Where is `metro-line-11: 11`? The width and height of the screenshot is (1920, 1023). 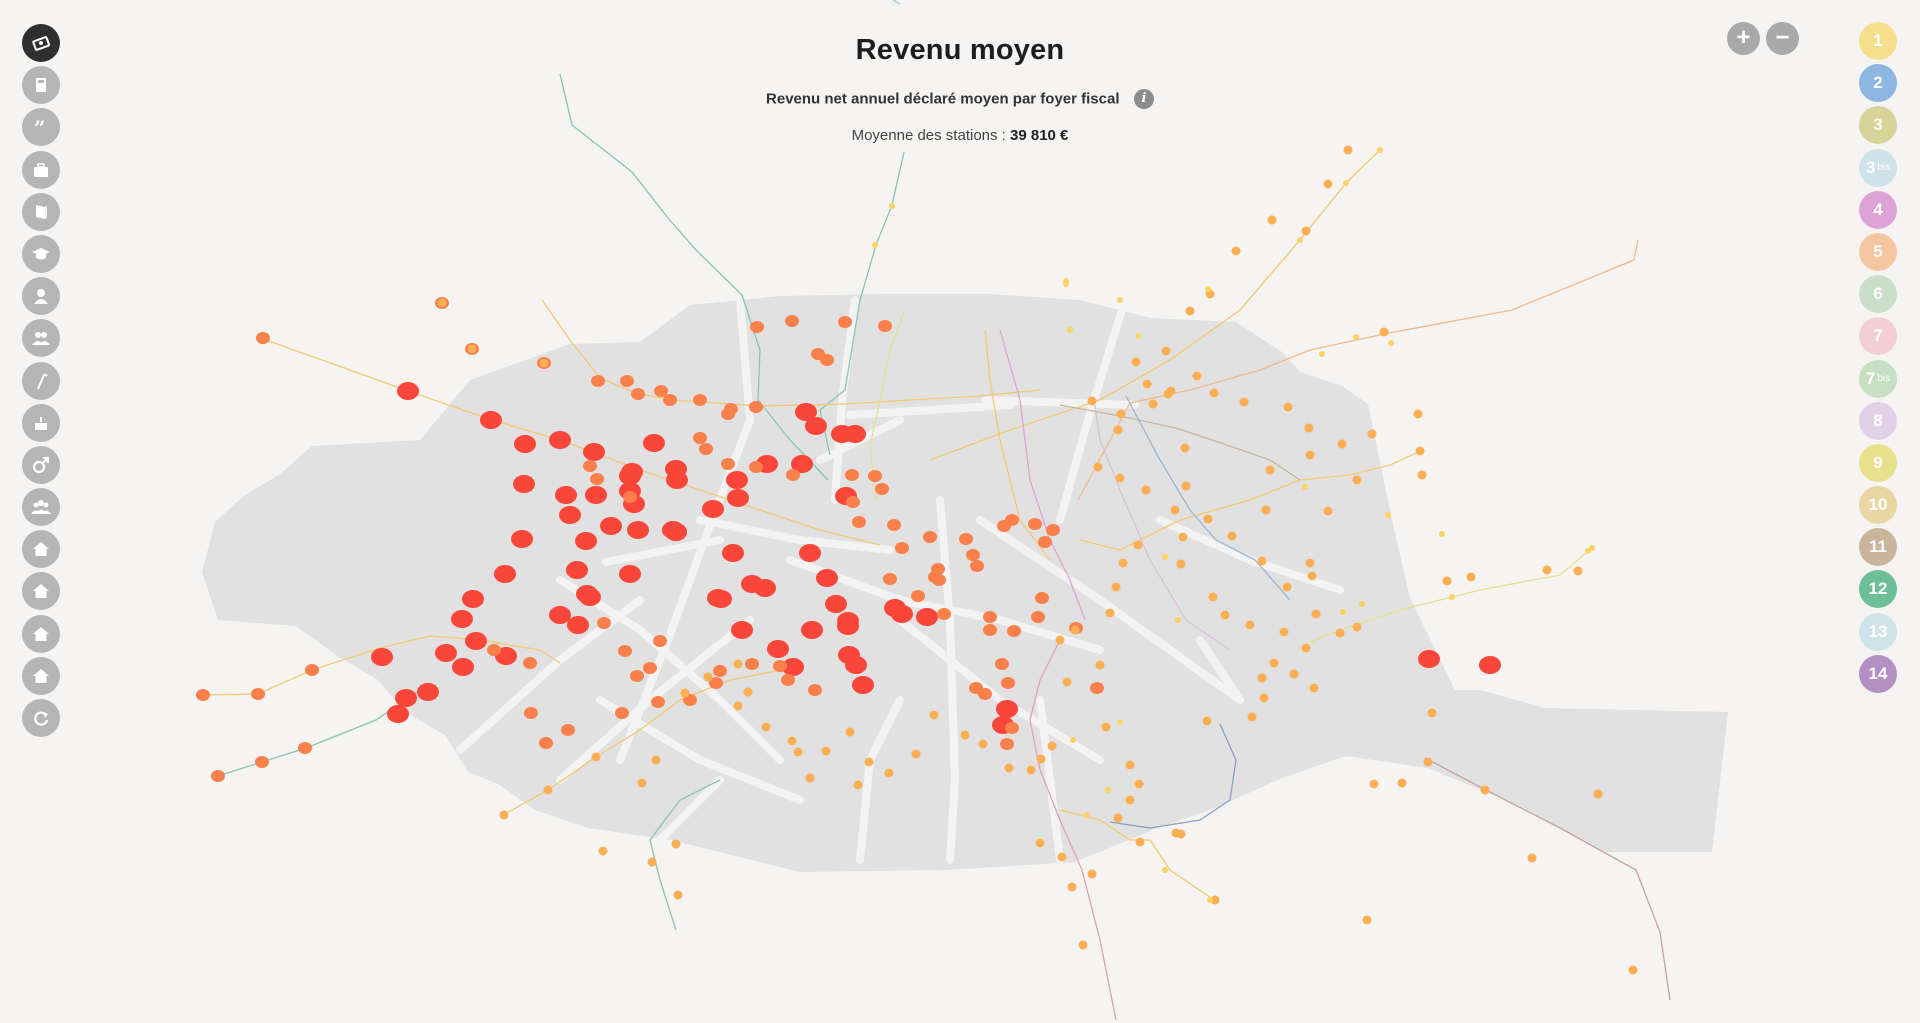
metro-line-11: 11 is located at coordinates (1878, 547).